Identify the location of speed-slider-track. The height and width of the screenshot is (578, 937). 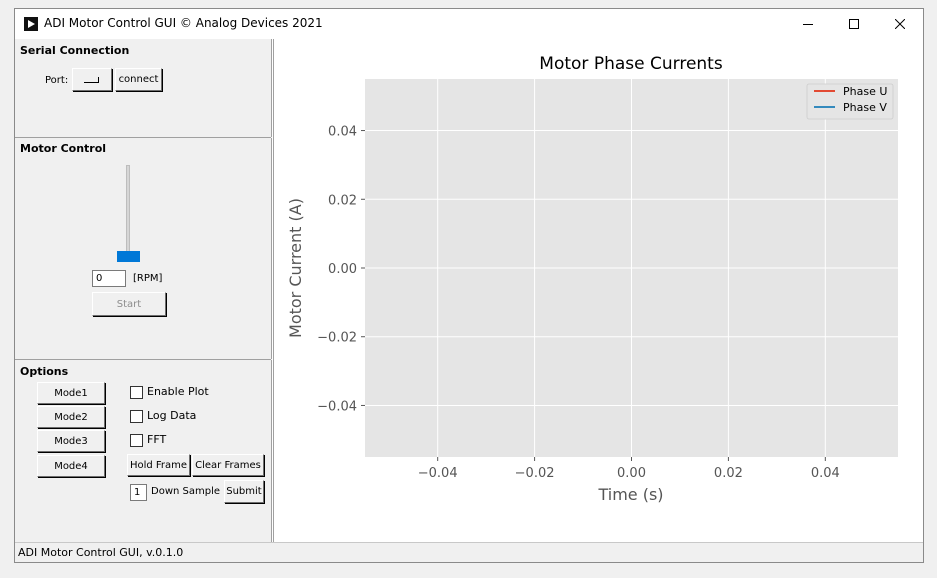
(128, 212).